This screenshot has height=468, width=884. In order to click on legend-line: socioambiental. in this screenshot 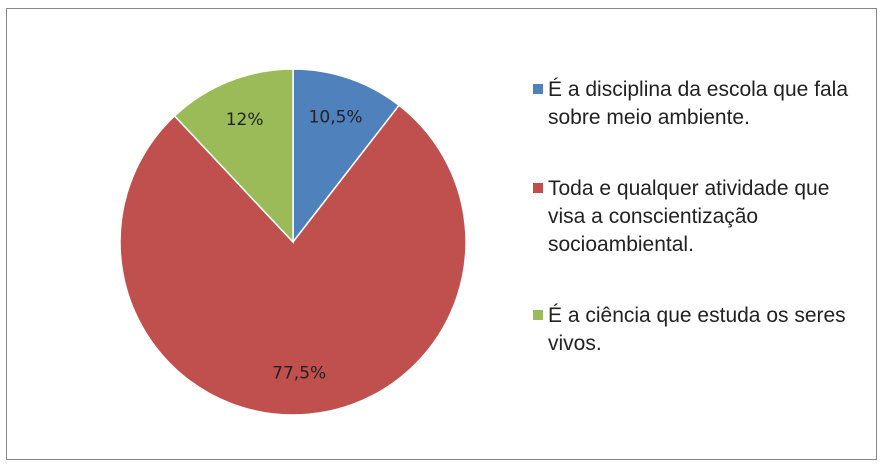, I will do `click(621, 244)`.